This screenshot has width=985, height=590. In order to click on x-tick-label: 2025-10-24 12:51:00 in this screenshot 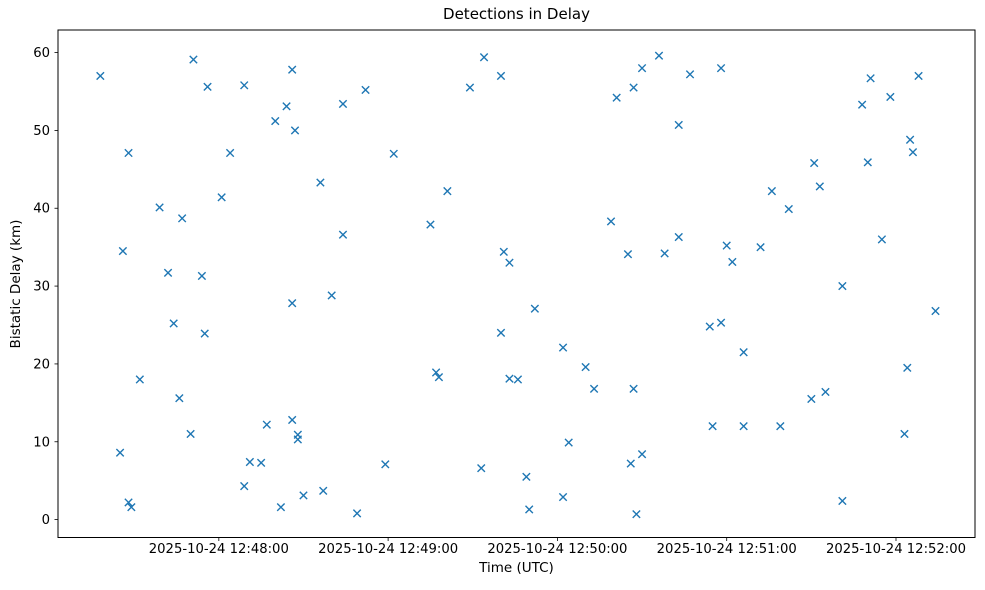, I will do `click(727, 549)`.